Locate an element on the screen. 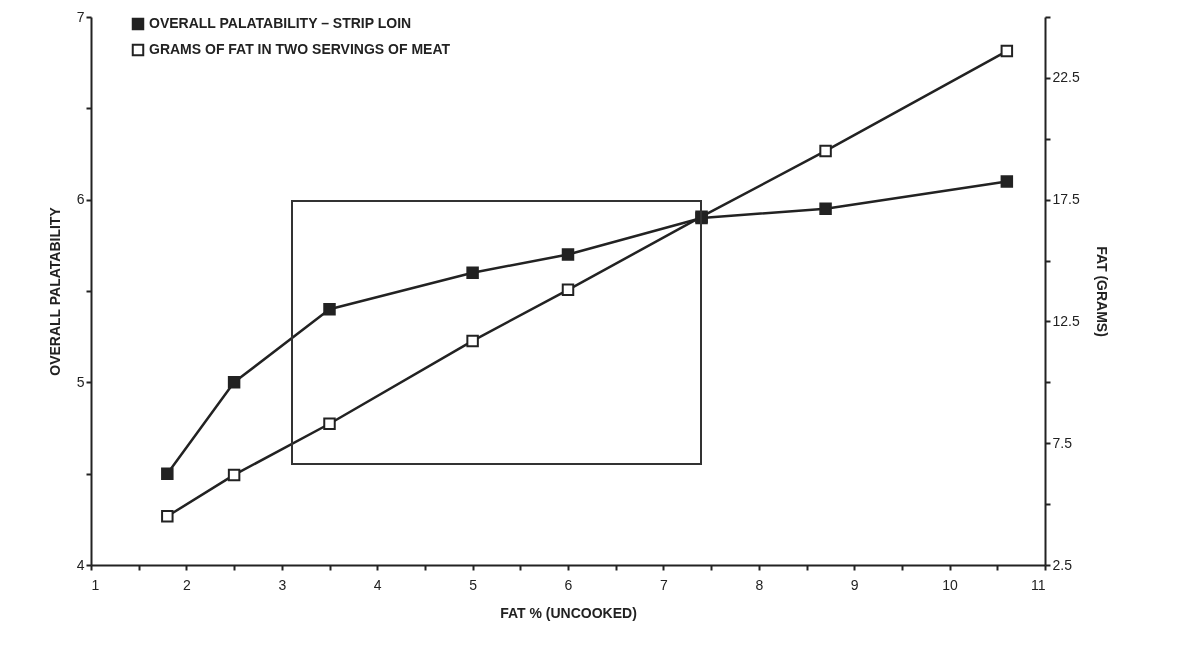  y-tick-label: 7 is located at coordinates (80, 16).